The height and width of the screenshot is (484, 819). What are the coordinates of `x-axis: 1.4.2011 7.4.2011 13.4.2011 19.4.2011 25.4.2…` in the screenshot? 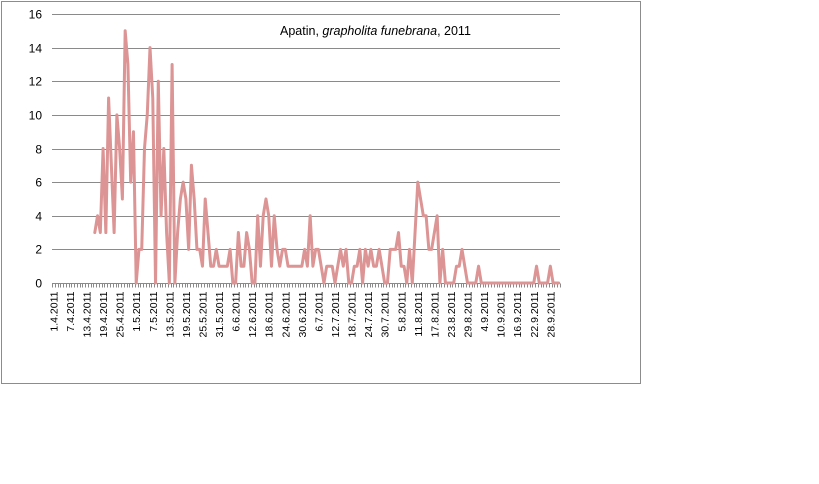 It's located at (304, 310).